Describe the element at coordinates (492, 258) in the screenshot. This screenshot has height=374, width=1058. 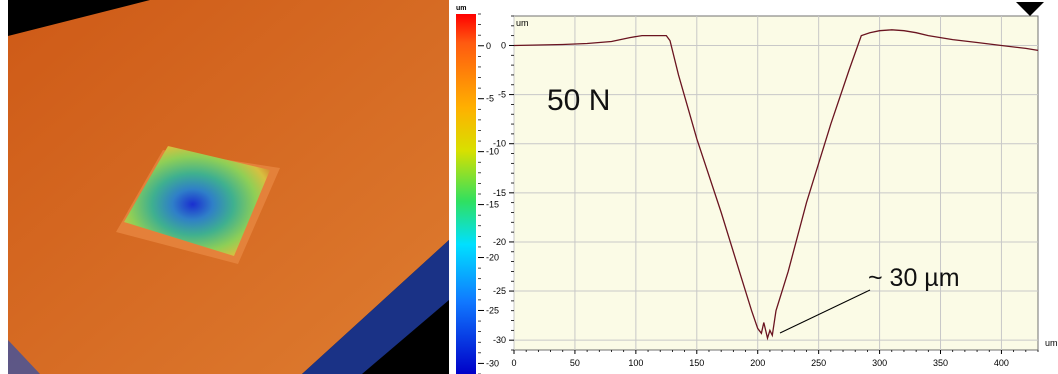
I see `colorbar-tick-label: -20` at that location.